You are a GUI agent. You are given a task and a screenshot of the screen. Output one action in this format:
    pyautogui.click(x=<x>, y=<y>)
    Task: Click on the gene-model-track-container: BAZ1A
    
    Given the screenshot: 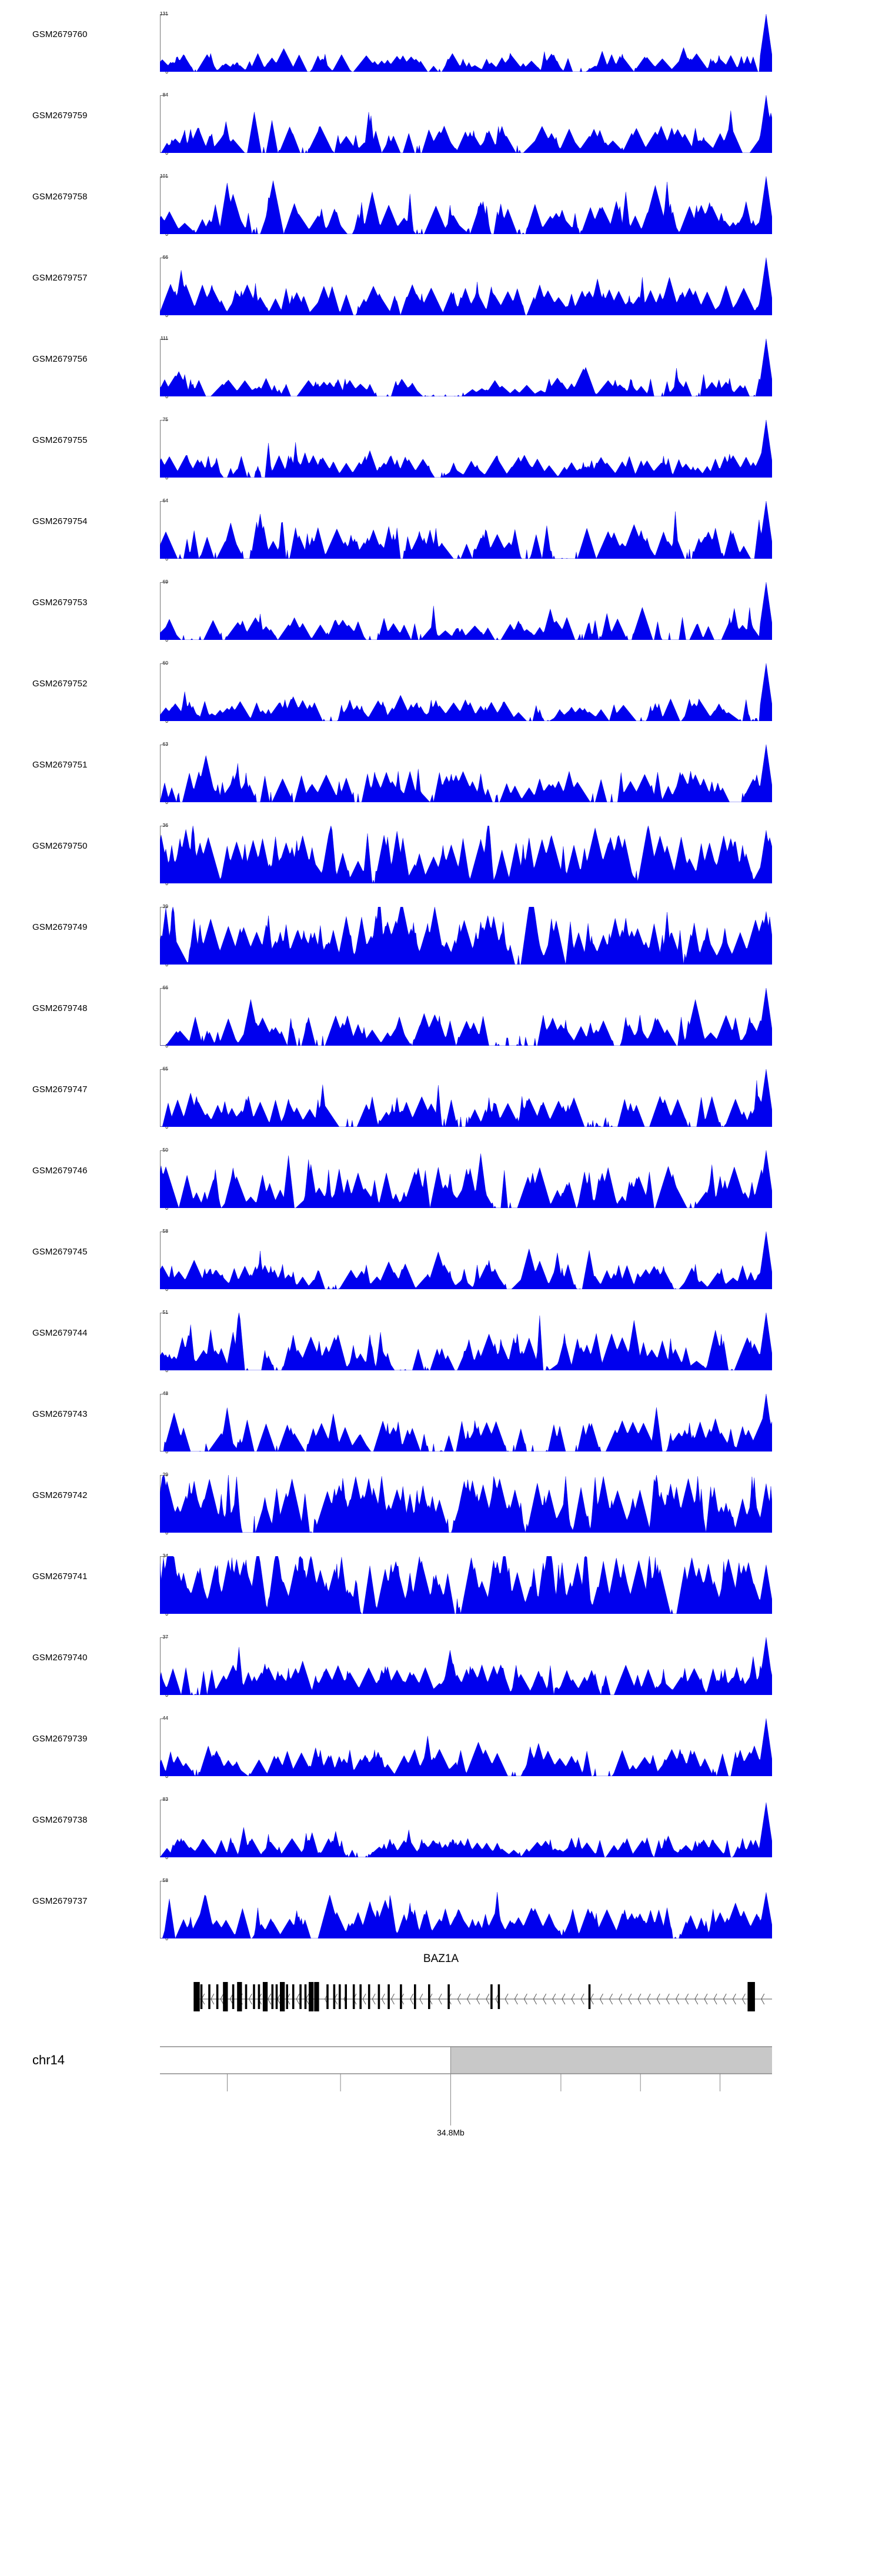 What is the action you would take?
    pyautogui.click(x=441, y=1992)
    